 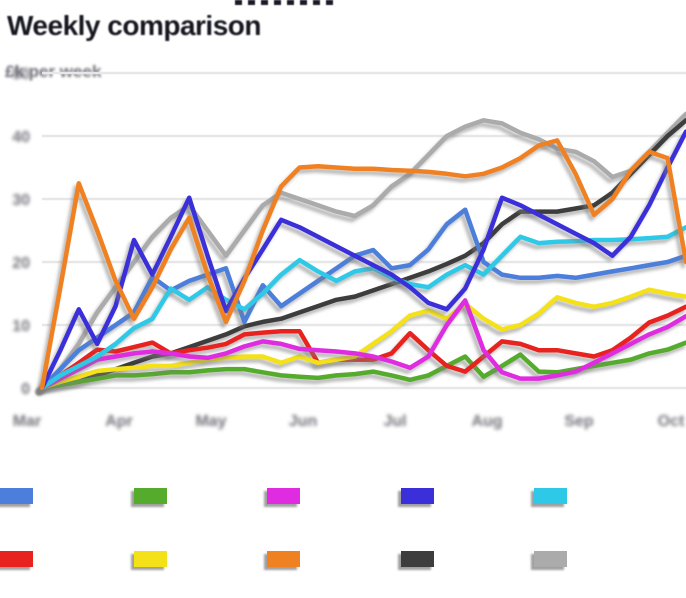 What do you see at coordinates (283, 495) in the screenshot?
I see `legend-swatch-magenta` at bounding box center [283, 495].